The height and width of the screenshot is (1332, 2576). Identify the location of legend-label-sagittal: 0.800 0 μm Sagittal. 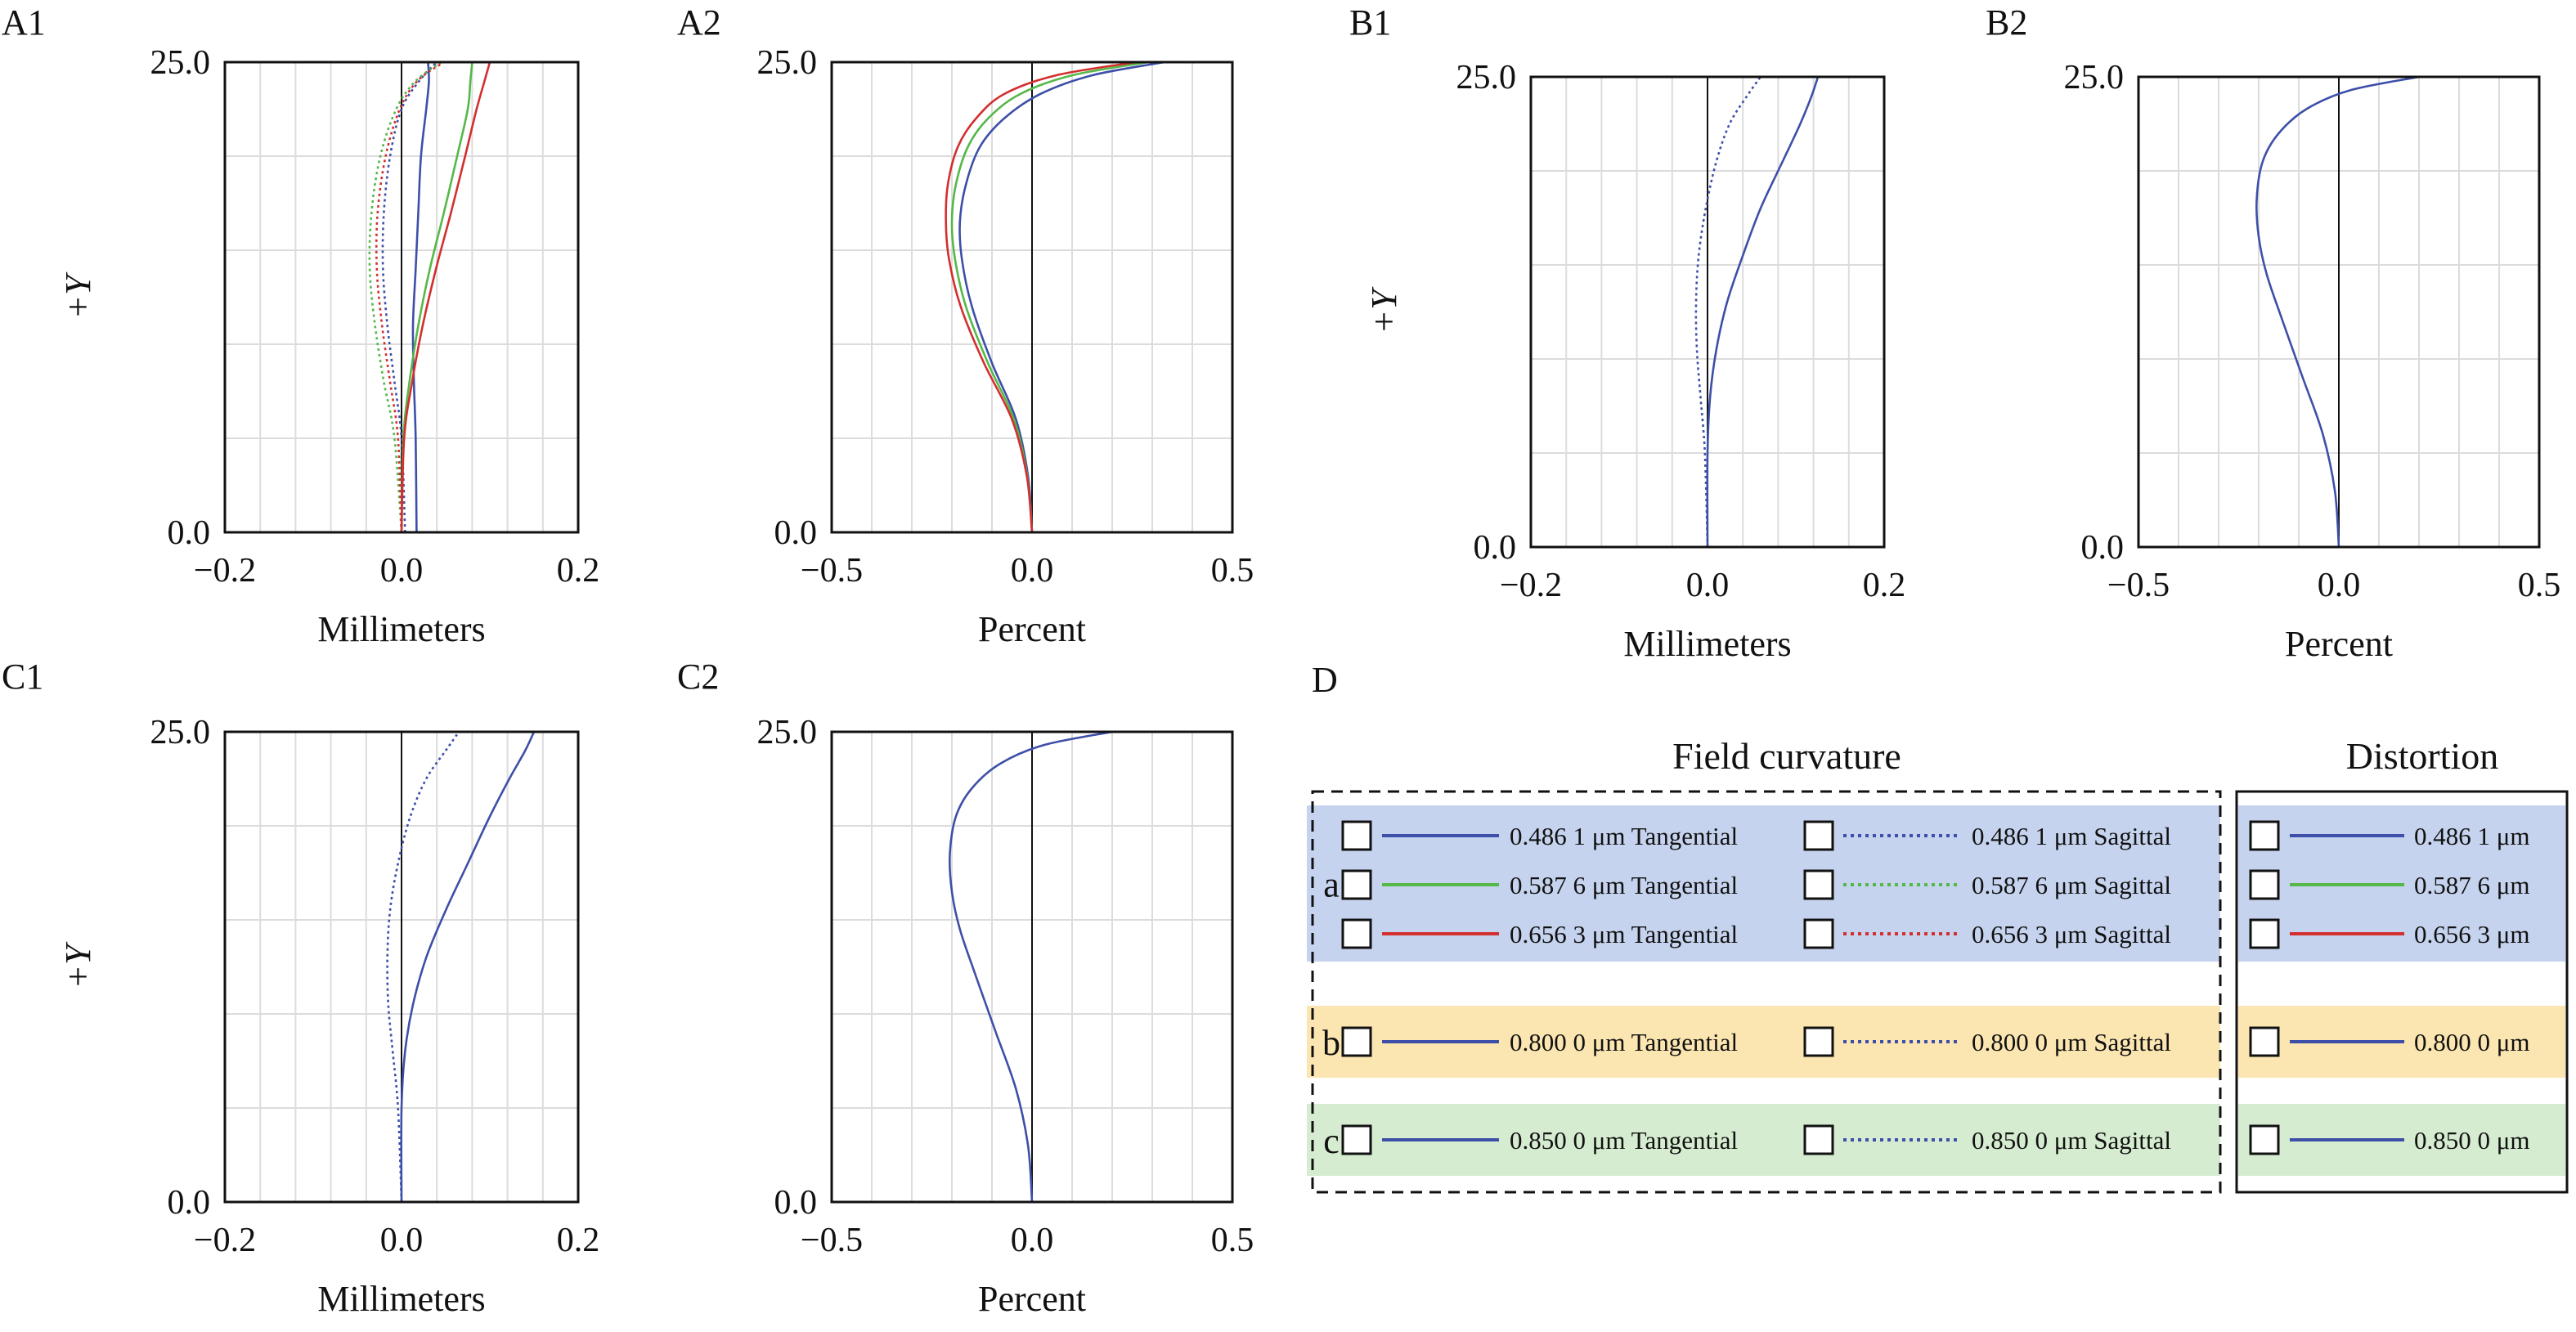
(2072, 1042).